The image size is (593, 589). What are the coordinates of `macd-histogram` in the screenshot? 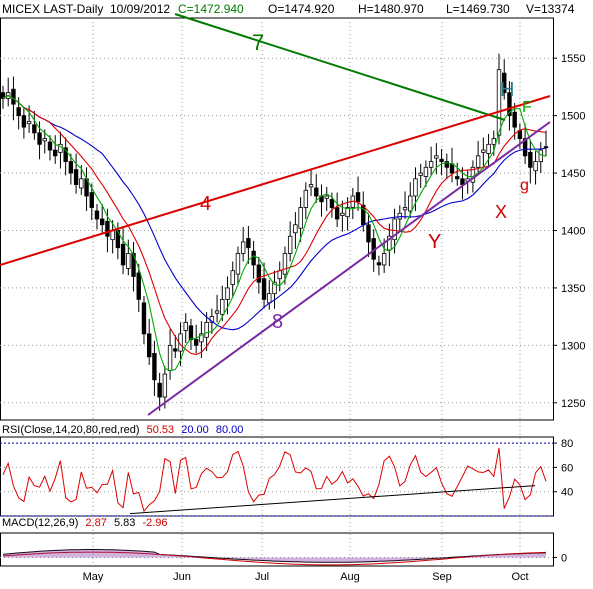 It's located at (274, 556).